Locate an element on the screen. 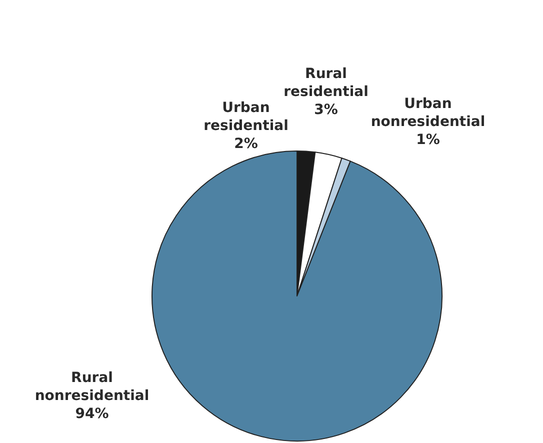  slice-label: Urban nonresidential is located at coordinates (428, 113).